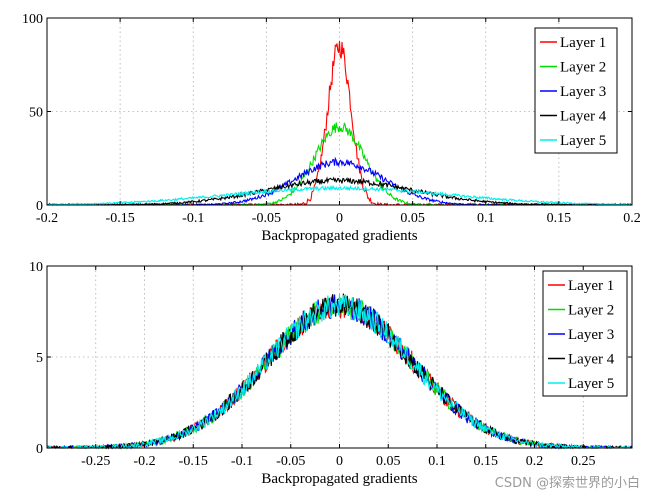  I want to click on x-tick-label: 0.25, so click(583, 461).